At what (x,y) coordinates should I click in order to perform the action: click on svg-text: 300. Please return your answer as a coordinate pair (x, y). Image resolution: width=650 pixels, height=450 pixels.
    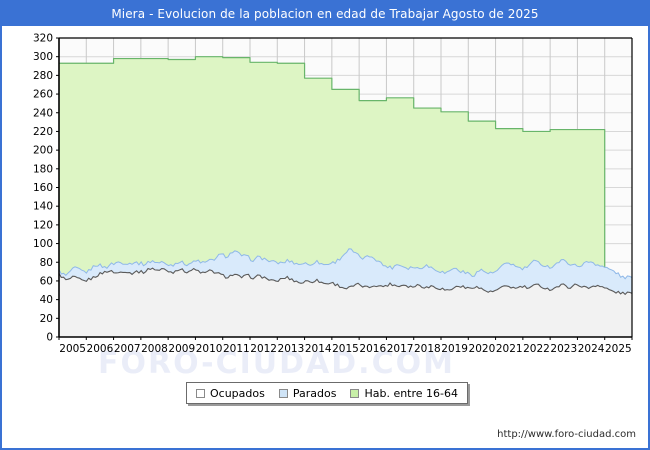
    Looking at the image, I should click on (43, 57).